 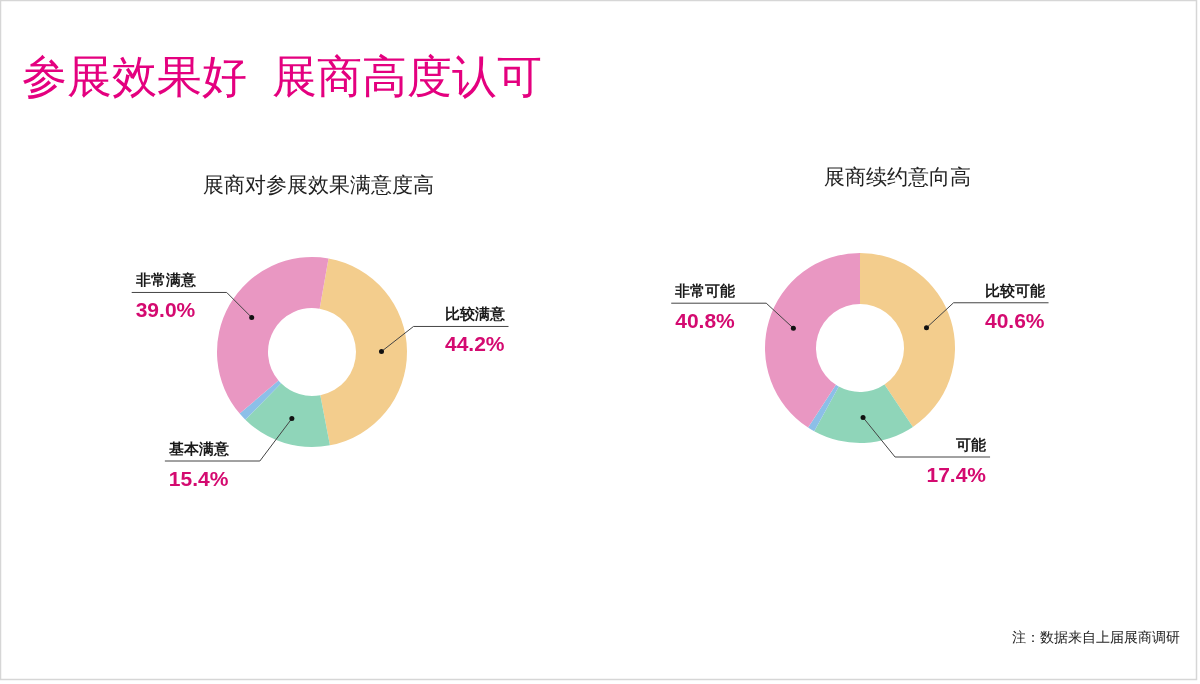 I want to click on slice-label: 可能, so click(x=971, y=444).